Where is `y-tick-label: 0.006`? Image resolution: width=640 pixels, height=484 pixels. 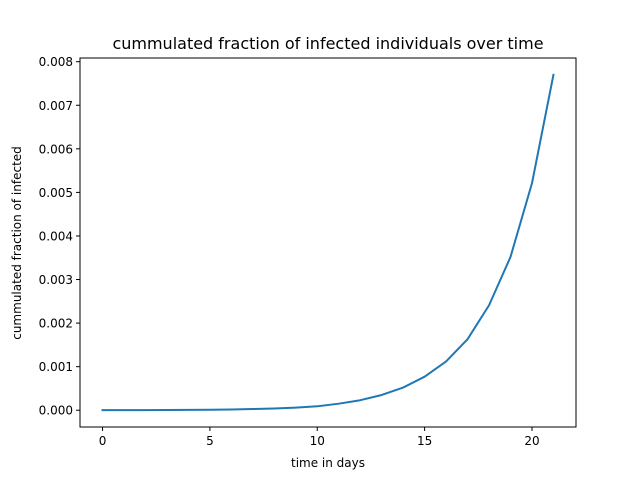
y-tick-label: 0.006 is located at coordinates (56, 149).